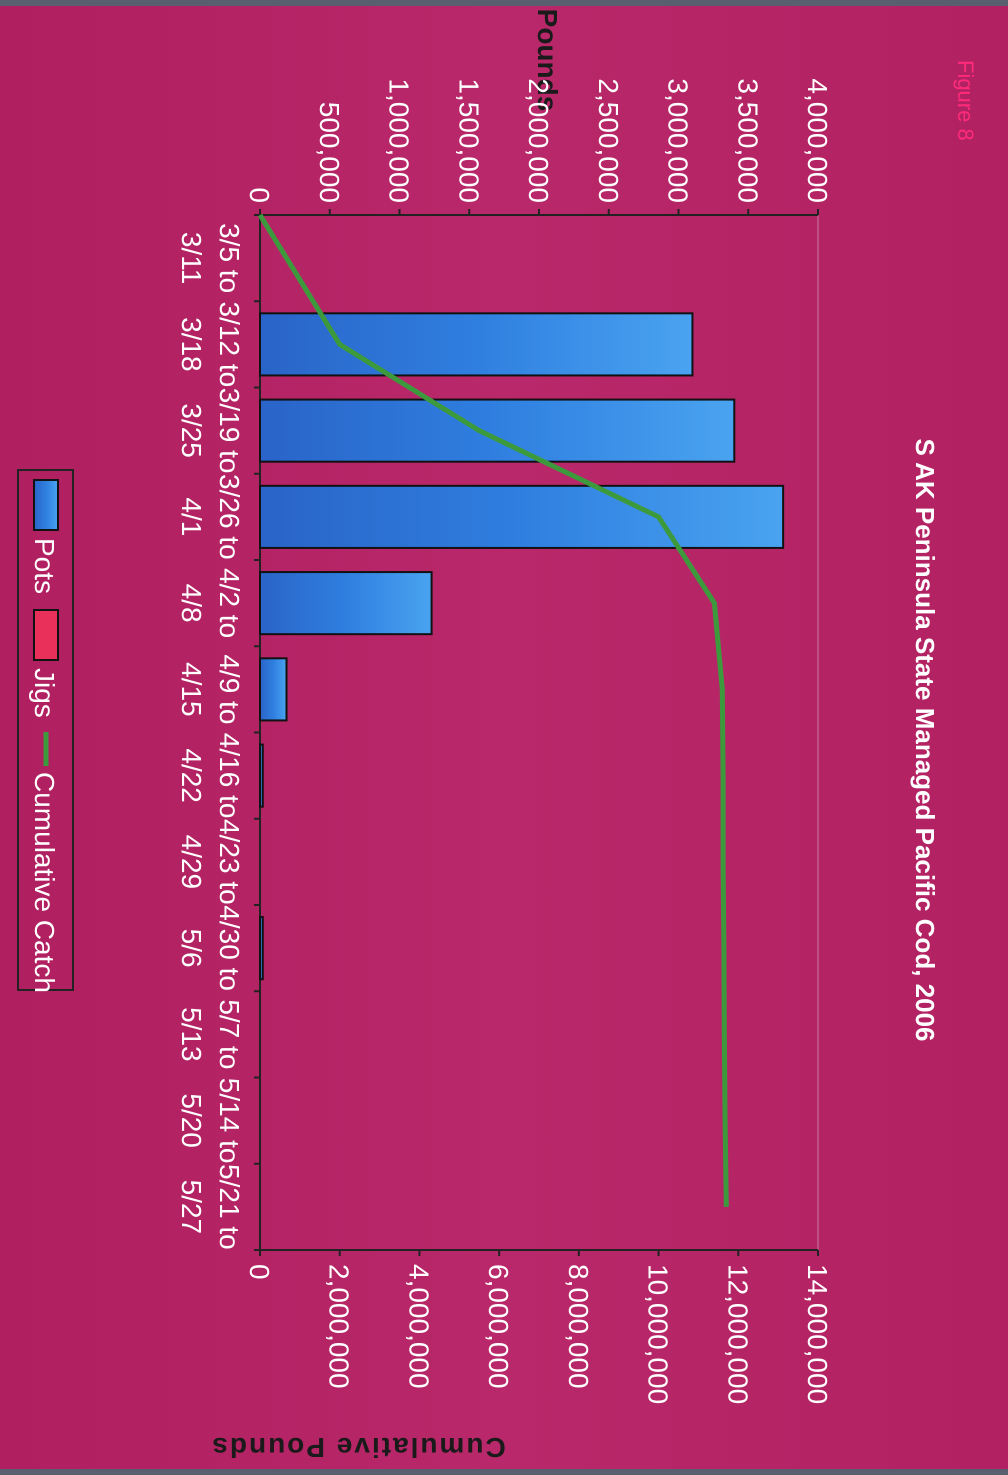 This screenshot has width=1008, height=1475. What do you see at coordinates (578, 1326) in the screenshot?
I see `y-right-tick-label: 8,000,000` at bounding box center [578, 1326].